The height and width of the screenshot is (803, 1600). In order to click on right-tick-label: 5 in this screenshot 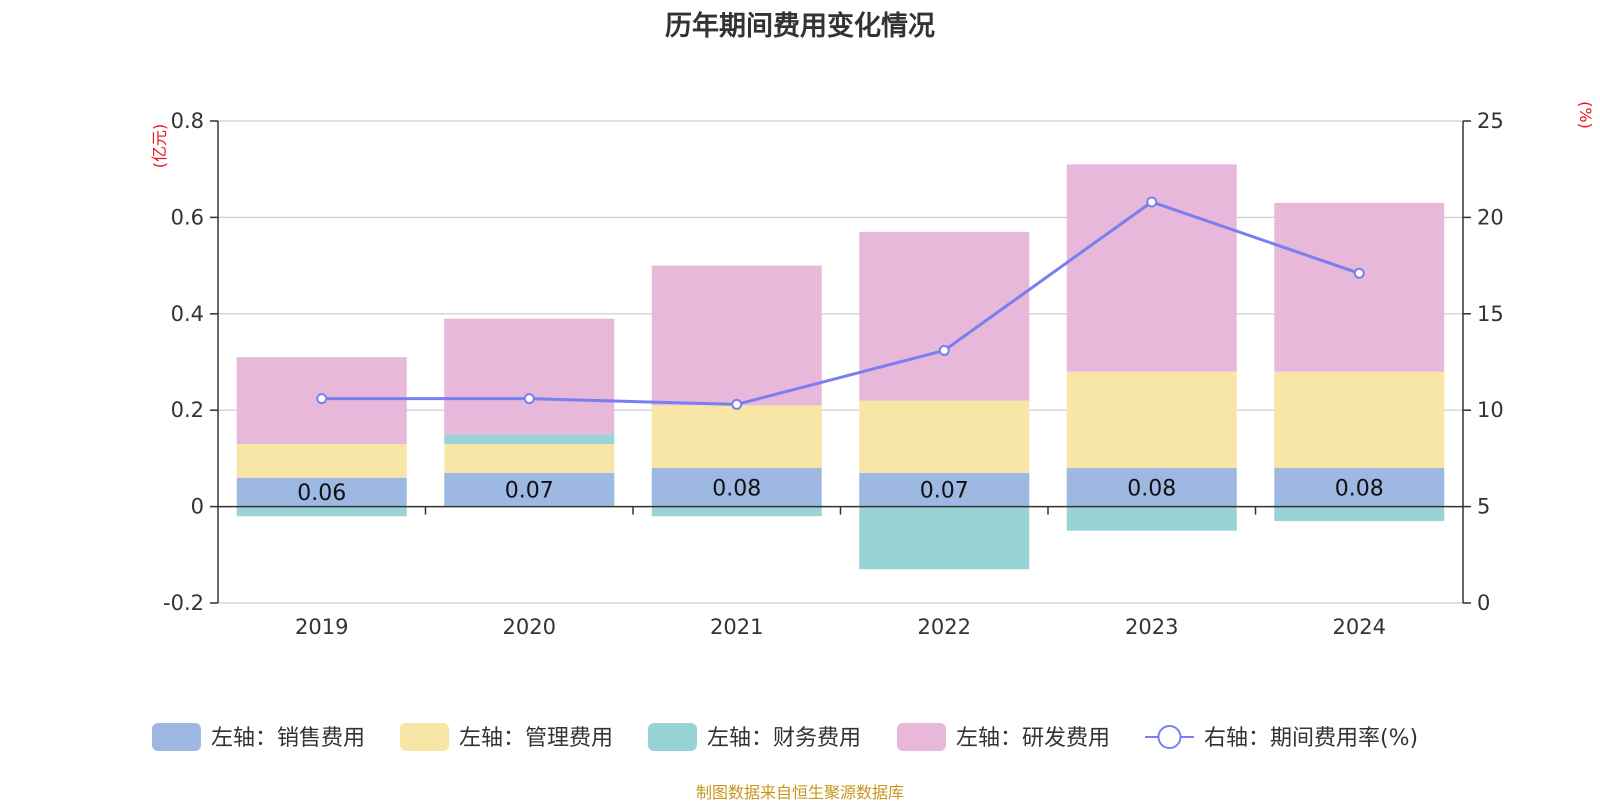, I will do `click(1483, 507)`.